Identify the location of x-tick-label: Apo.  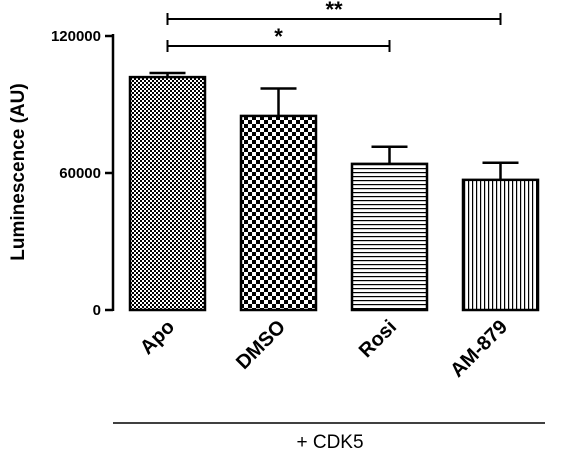
(157, 337).